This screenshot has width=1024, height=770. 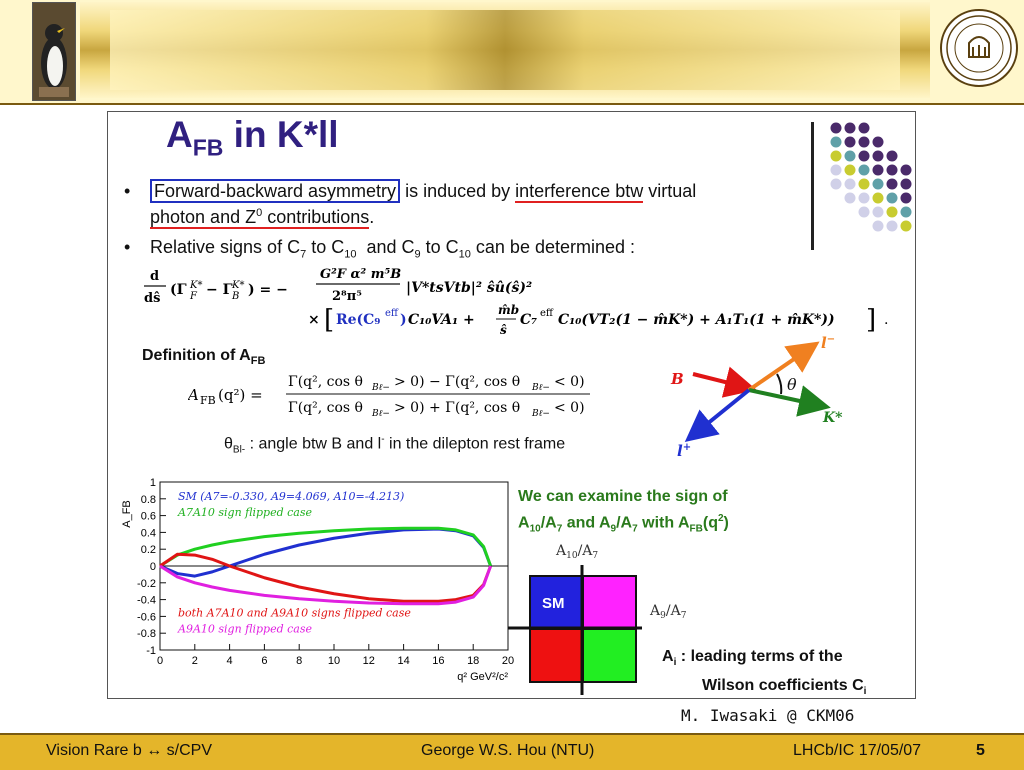 What do you see at coordinates (403, 661) in the screenshot?
I see `x-tick-label: 14` at bounding box center [403, 661].